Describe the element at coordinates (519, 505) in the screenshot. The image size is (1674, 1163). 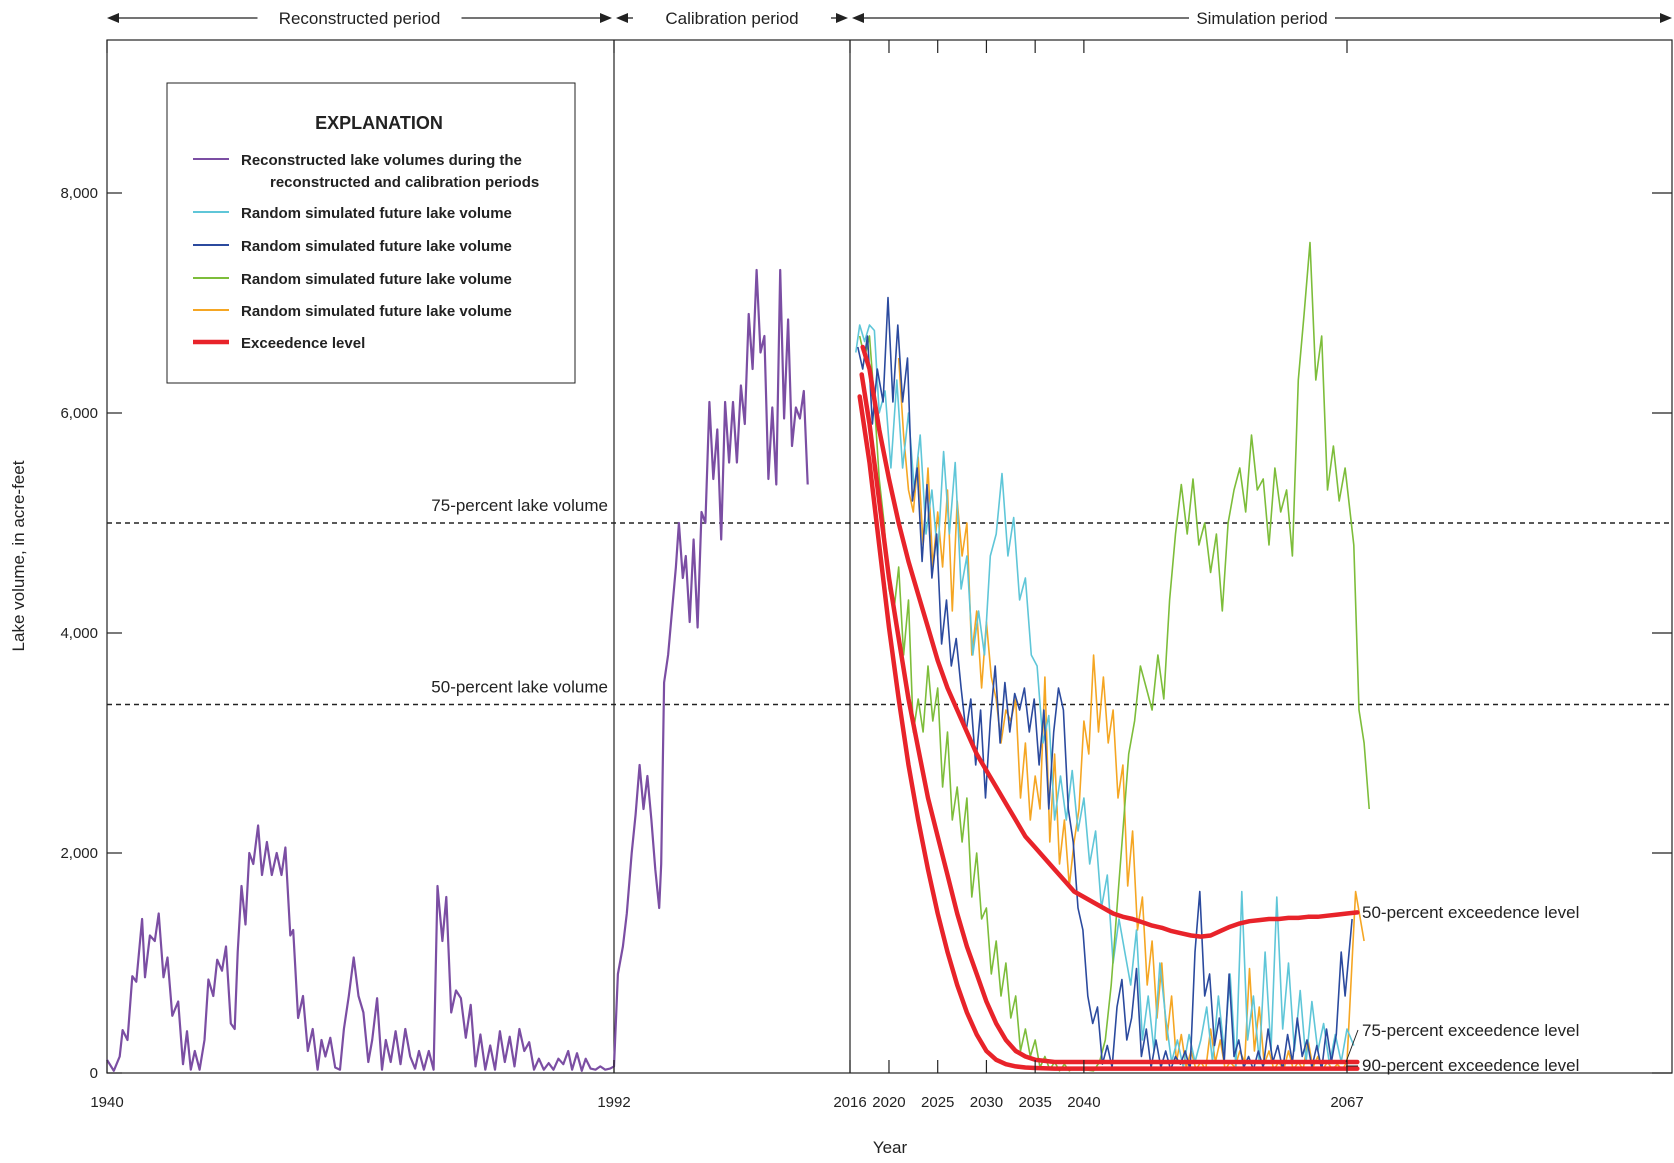
I see `reference-line-label: 75-percent lake volume` at that location.